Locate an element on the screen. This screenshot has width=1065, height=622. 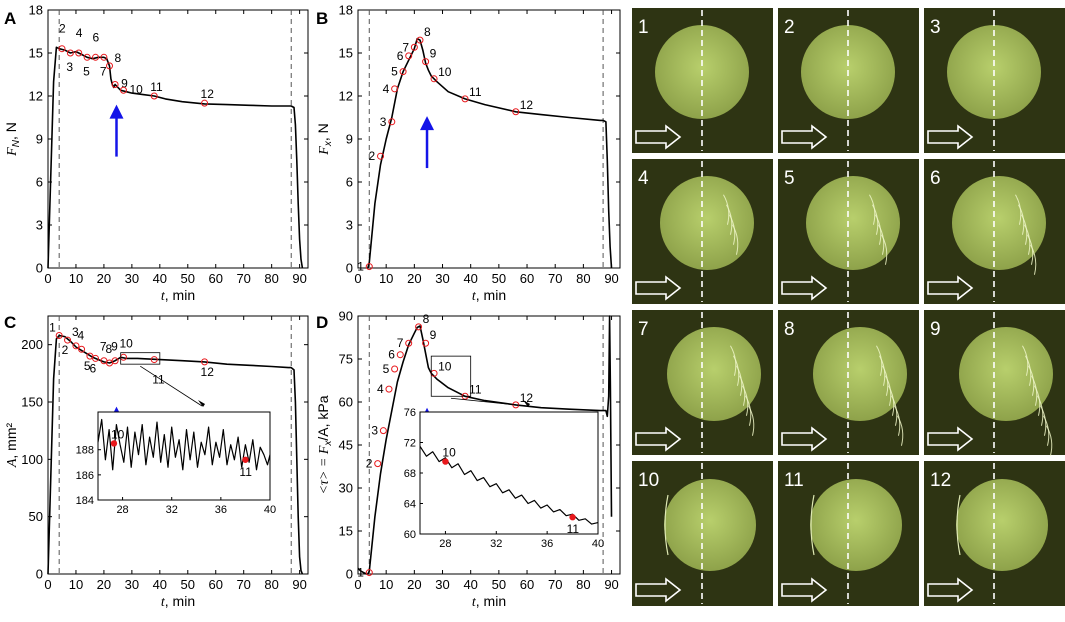
panel-label: A is located at coordinates (10, 18).